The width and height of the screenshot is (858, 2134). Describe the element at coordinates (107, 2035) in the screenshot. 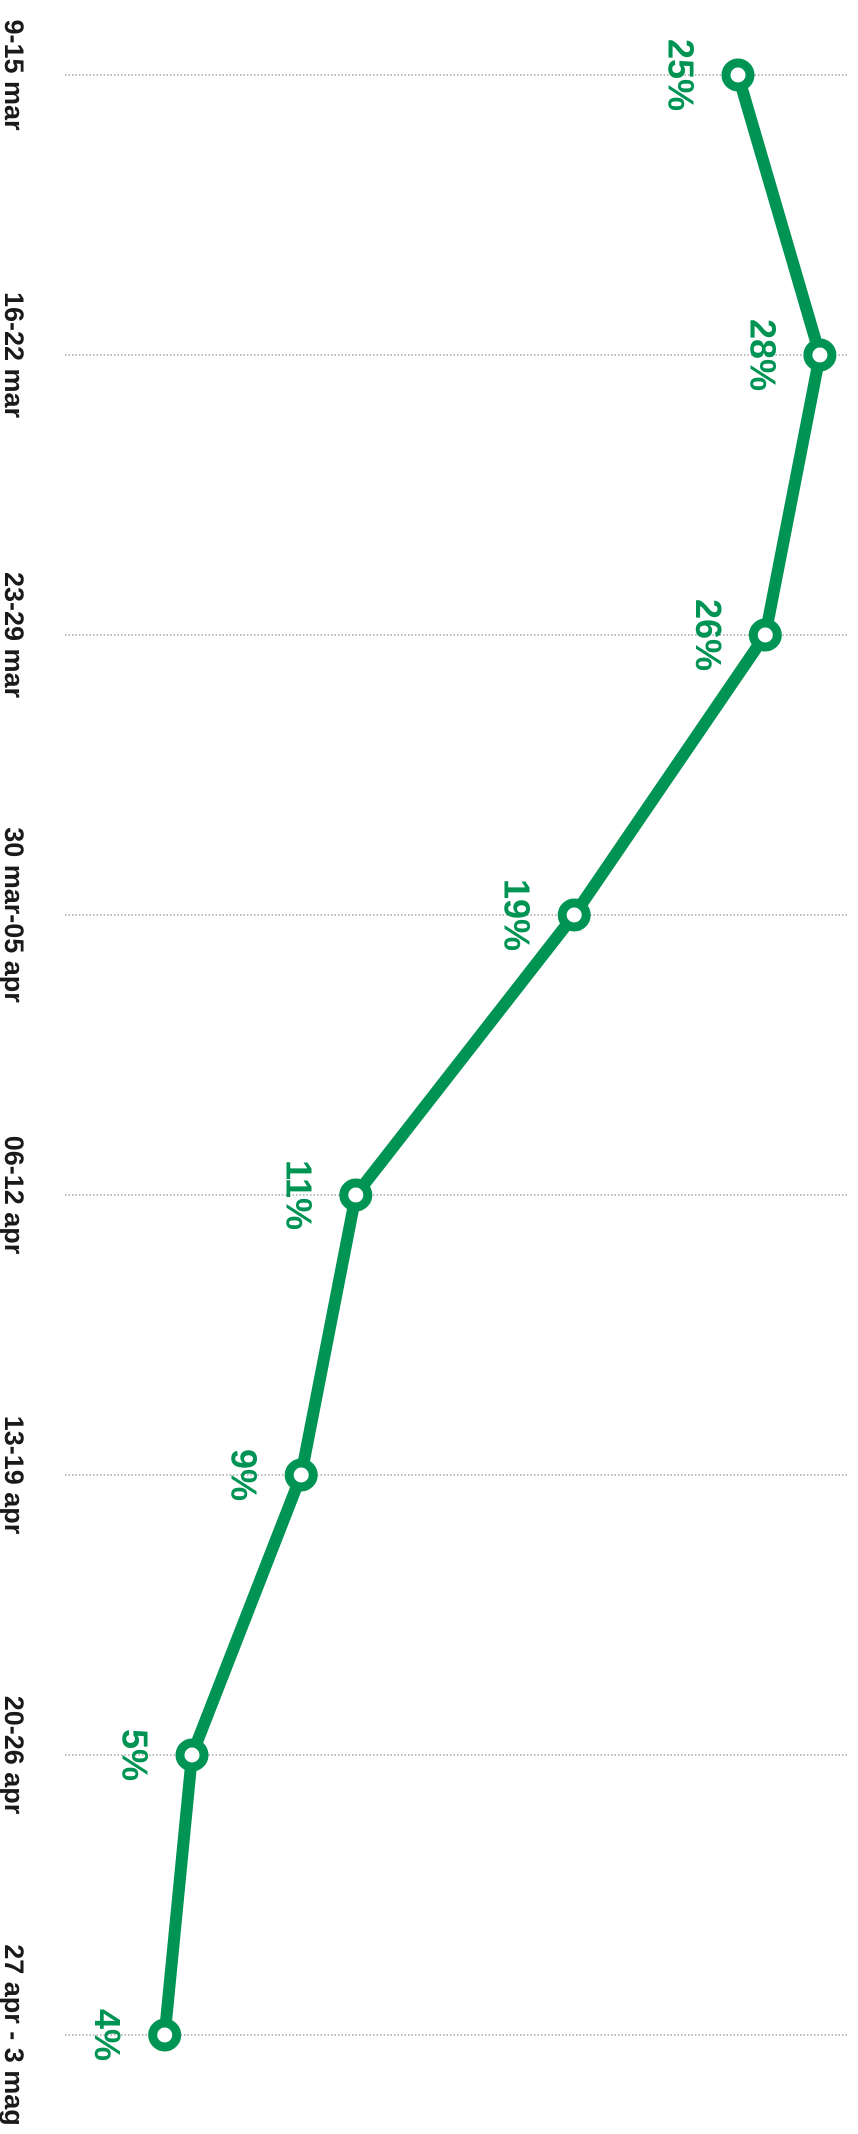

I see `data-label: 4%` at that location.